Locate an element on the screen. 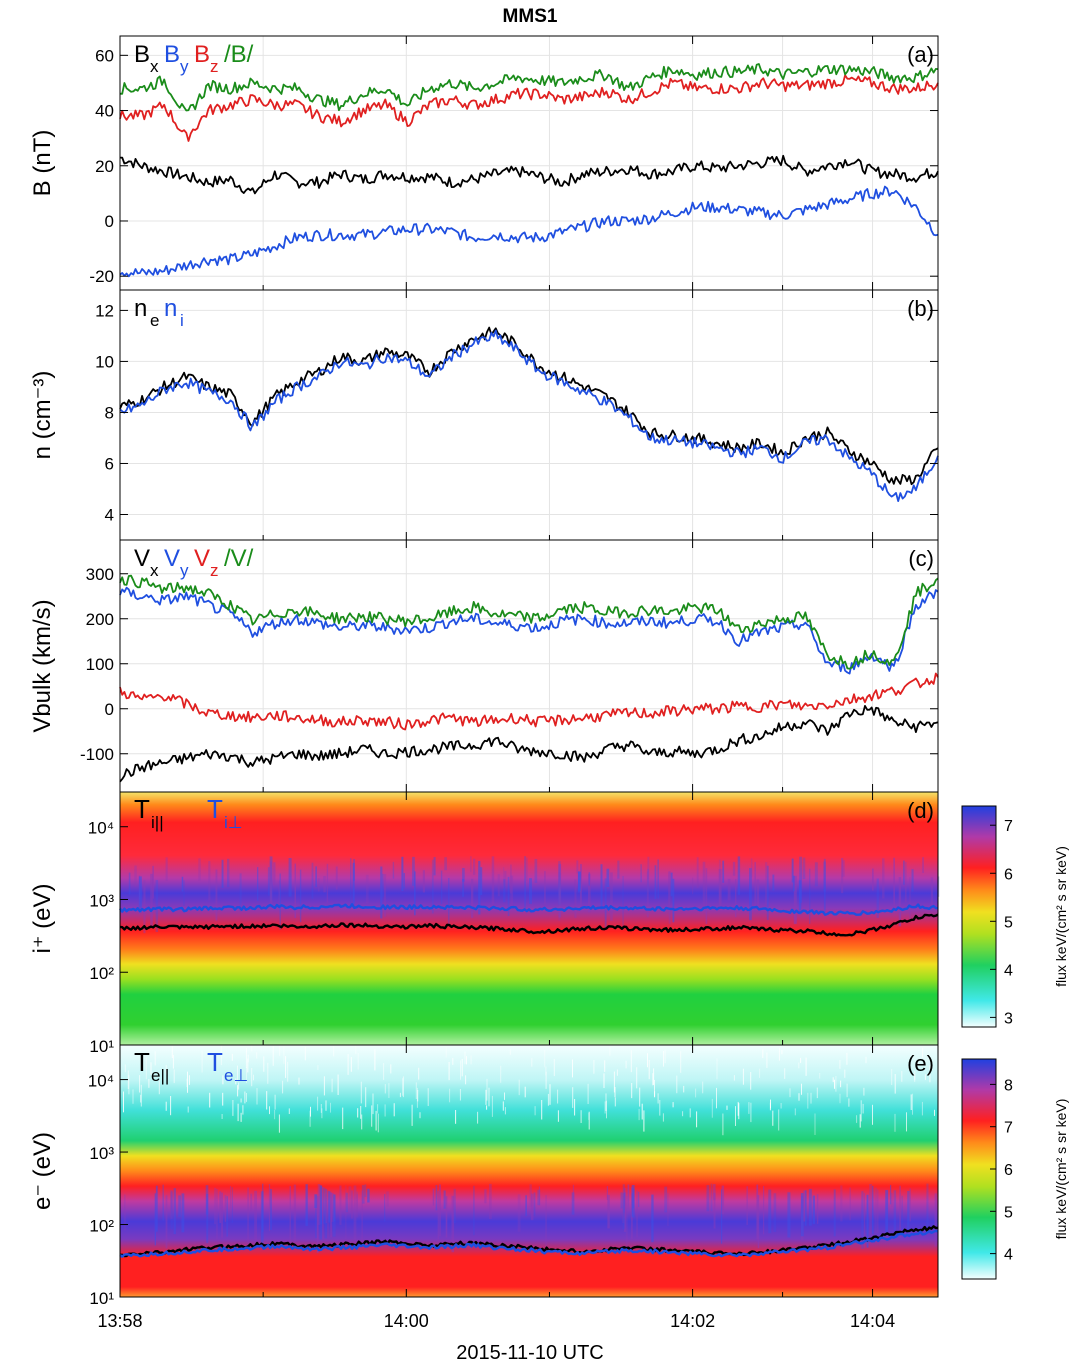  y-axis-label: Vbulk (km/s) is located at coordinates (42, 665).